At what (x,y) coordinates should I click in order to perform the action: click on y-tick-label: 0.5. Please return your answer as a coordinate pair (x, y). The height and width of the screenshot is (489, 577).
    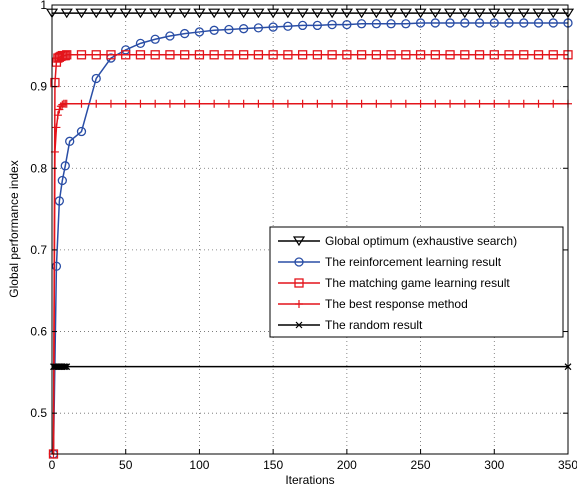
    Looking at the image, I should click on (38, 413).